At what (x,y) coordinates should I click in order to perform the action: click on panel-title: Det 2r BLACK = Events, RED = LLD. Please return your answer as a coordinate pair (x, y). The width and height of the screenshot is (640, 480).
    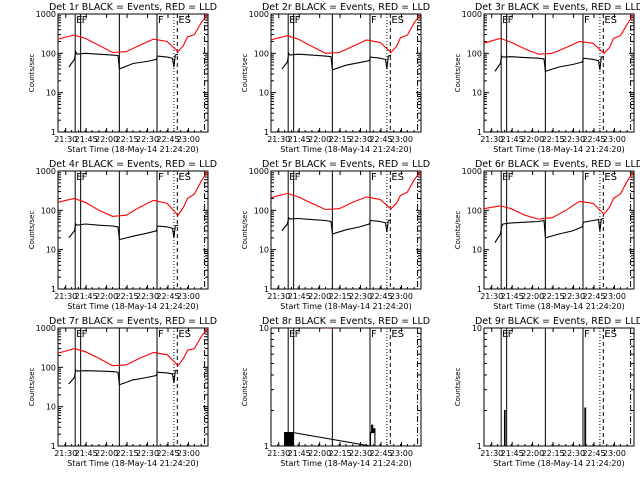
    Looking at the image, I should click on (346, 7).